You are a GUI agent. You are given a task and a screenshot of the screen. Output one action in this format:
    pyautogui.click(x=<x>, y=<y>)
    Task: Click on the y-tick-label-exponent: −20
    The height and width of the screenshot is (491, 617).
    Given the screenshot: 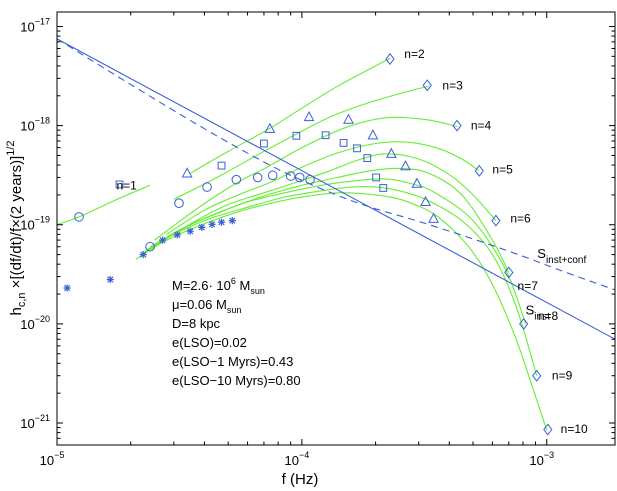 What is the action you would take?
    pyautogui.click(x=42, y=319)
    